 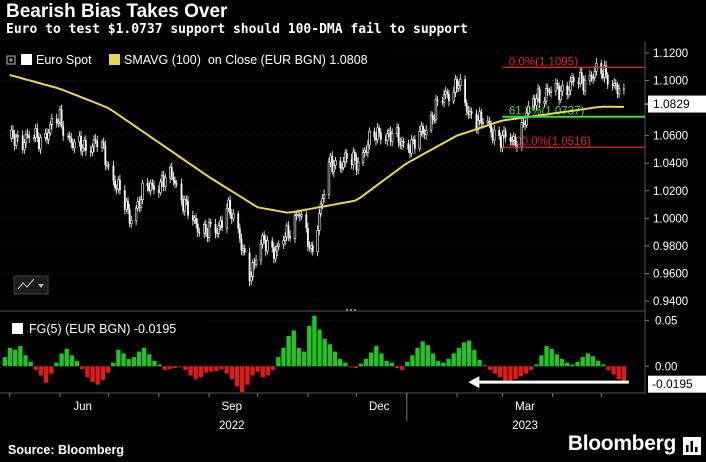 I want to click on collapse-toggle-icon, so click(x=11, y=60).